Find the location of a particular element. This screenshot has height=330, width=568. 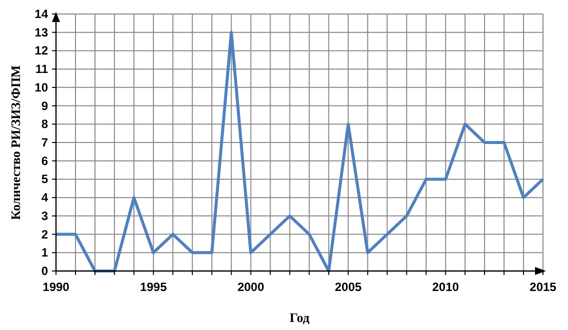

x-tick-label: 2000 is located at coordinates (250, 287).